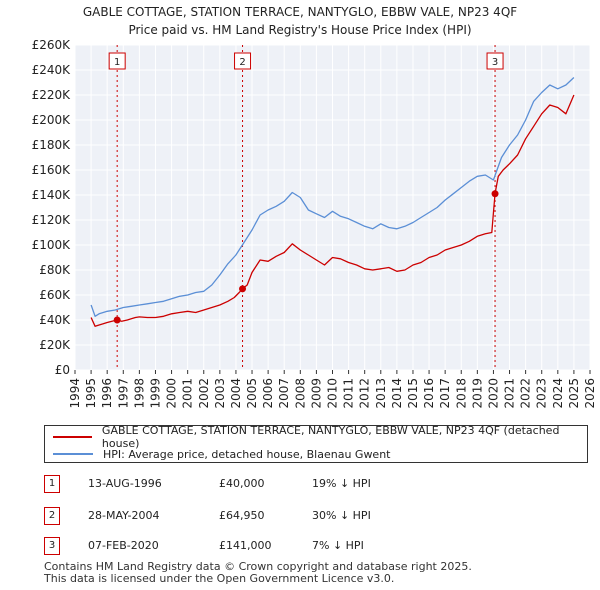 Image resolution: width=600 pixels, height=590 pixels. What do you see at coordinates (381, 393) in the screenshot?
I see `x-tick-label: 2013` at bounding box center [381, 393].